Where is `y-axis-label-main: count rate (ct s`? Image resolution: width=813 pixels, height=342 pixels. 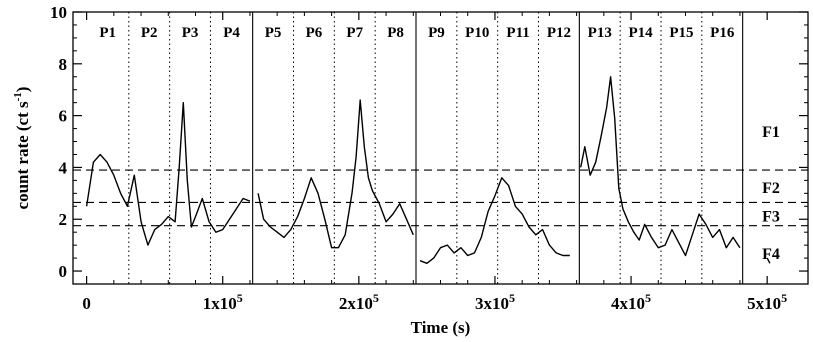
y-axis-label-main: count rate (ct s is located at coordinates (22, 155).